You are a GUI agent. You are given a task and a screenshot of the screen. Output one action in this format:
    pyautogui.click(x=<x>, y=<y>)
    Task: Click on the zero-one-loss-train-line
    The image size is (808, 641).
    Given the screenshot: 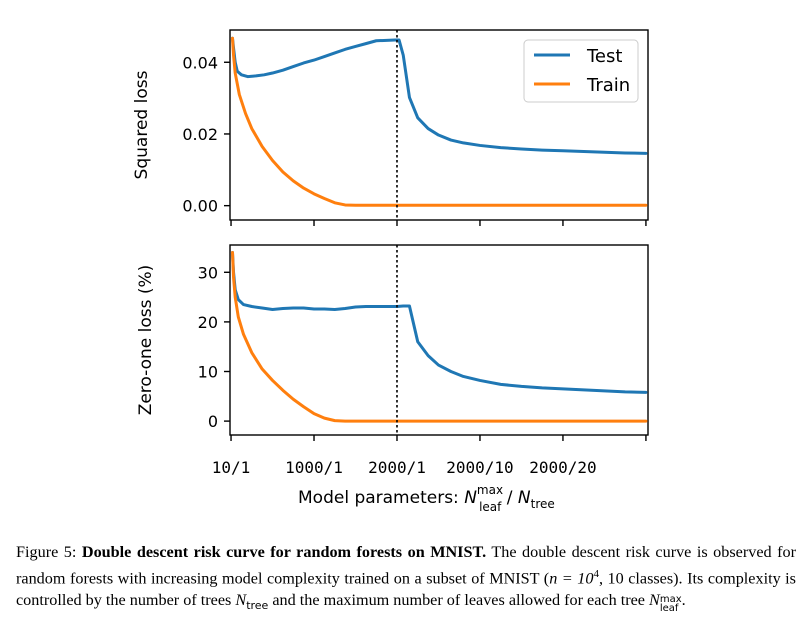 What is the action you would take?
    pyautogui.click(x=439, y=336)
    